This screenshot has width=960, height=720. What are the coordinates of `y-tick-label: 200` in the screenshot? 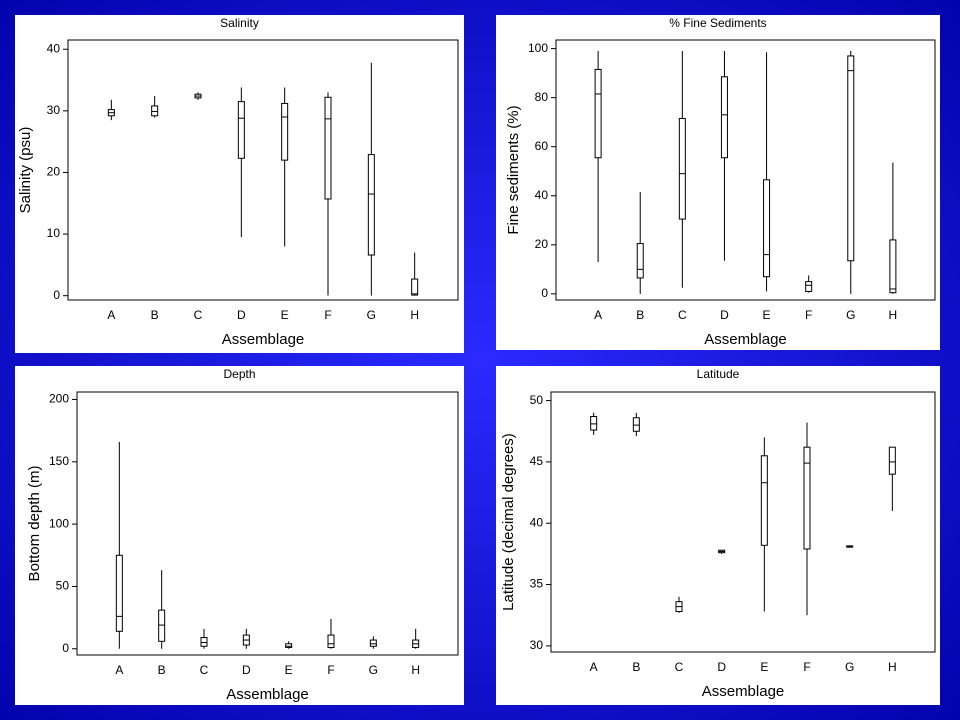 It's located at (59, 399).